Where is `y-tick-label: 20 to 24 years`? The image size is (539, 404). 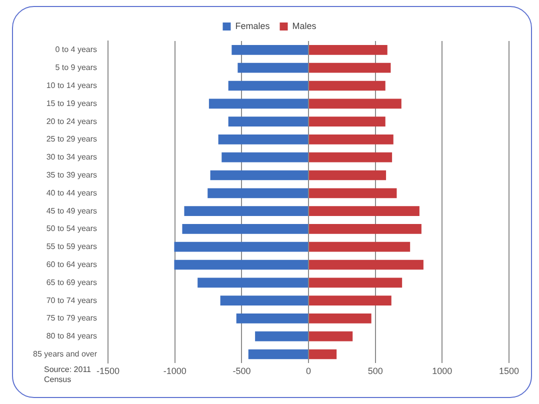
y-tick-label: 20 to 24 years is located at coordinates (72, 121).